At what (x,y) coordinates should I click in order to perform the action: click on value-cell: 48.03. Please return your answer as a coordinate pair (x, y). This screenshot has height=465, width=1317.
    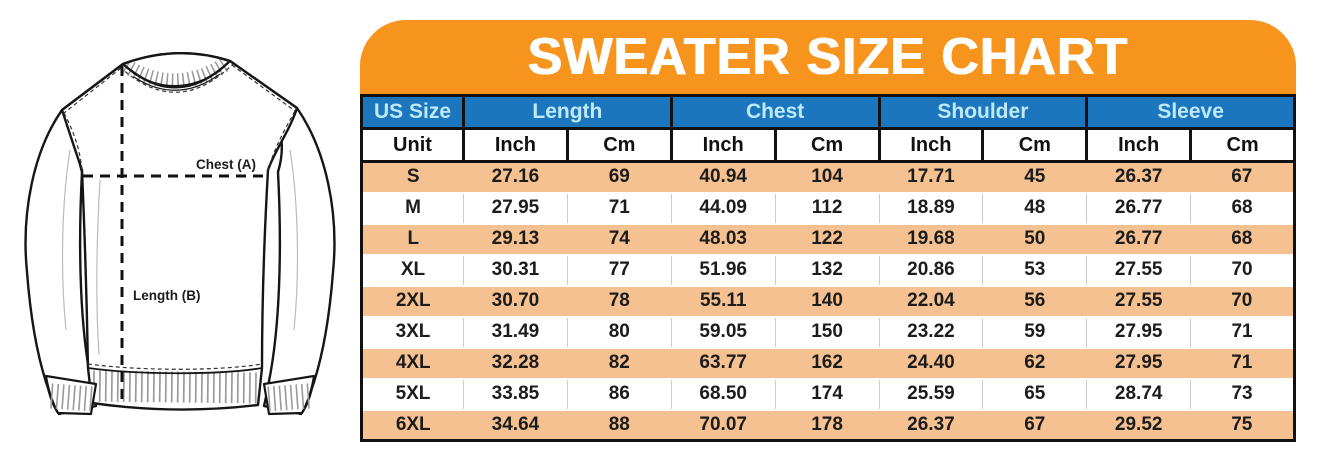
    Looking at the image, I should click on (723, 239).